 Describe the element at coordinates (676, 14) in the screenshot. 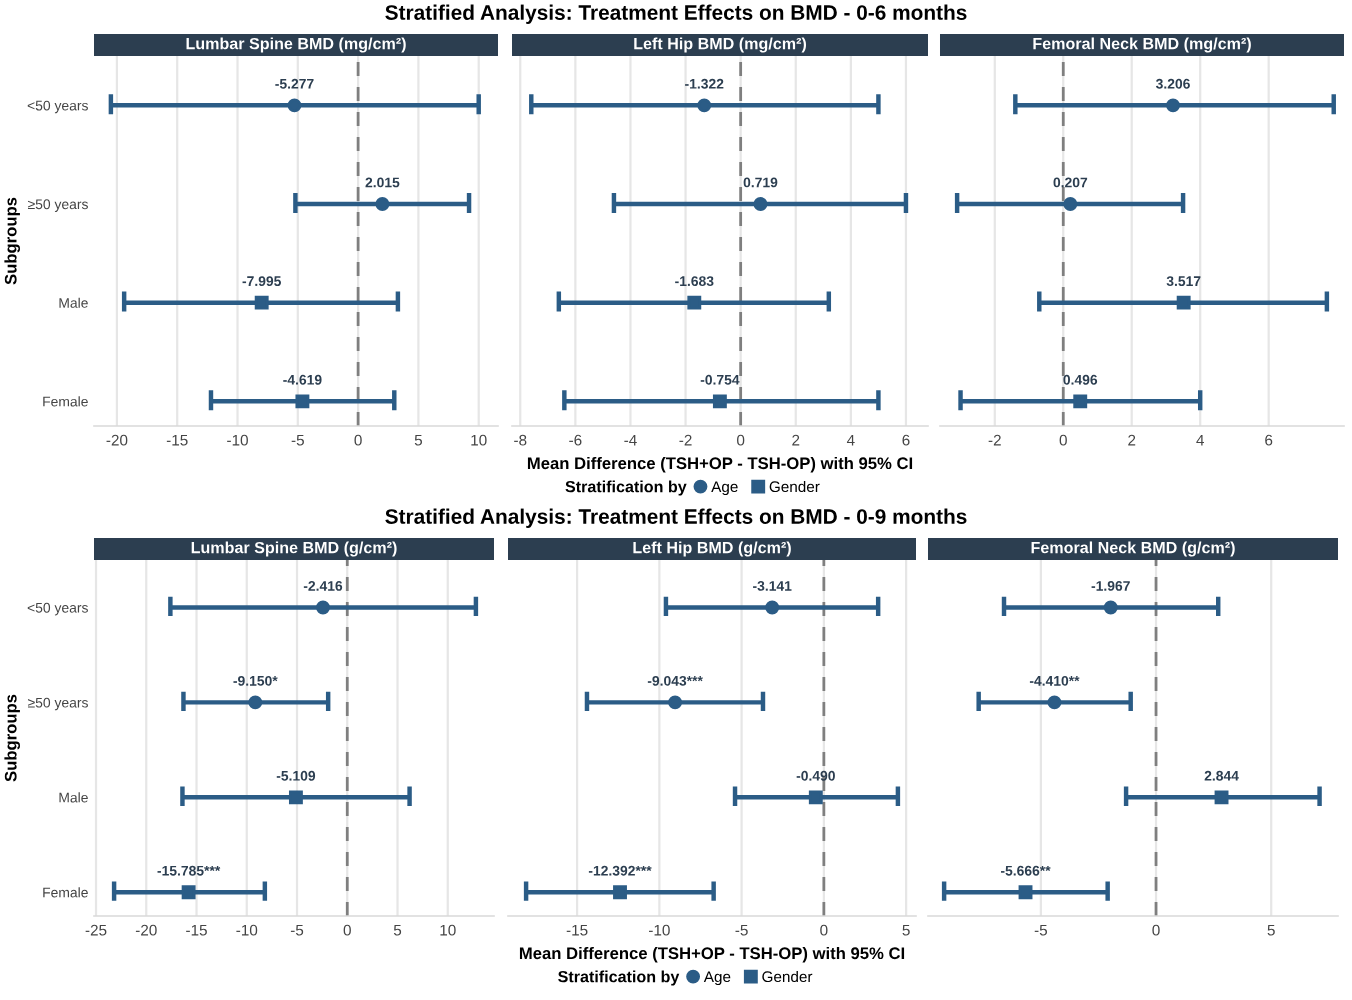

I see `chart-title: Stratified Analysis: Treatment Effects on BMD - 0-6 months` at that location.